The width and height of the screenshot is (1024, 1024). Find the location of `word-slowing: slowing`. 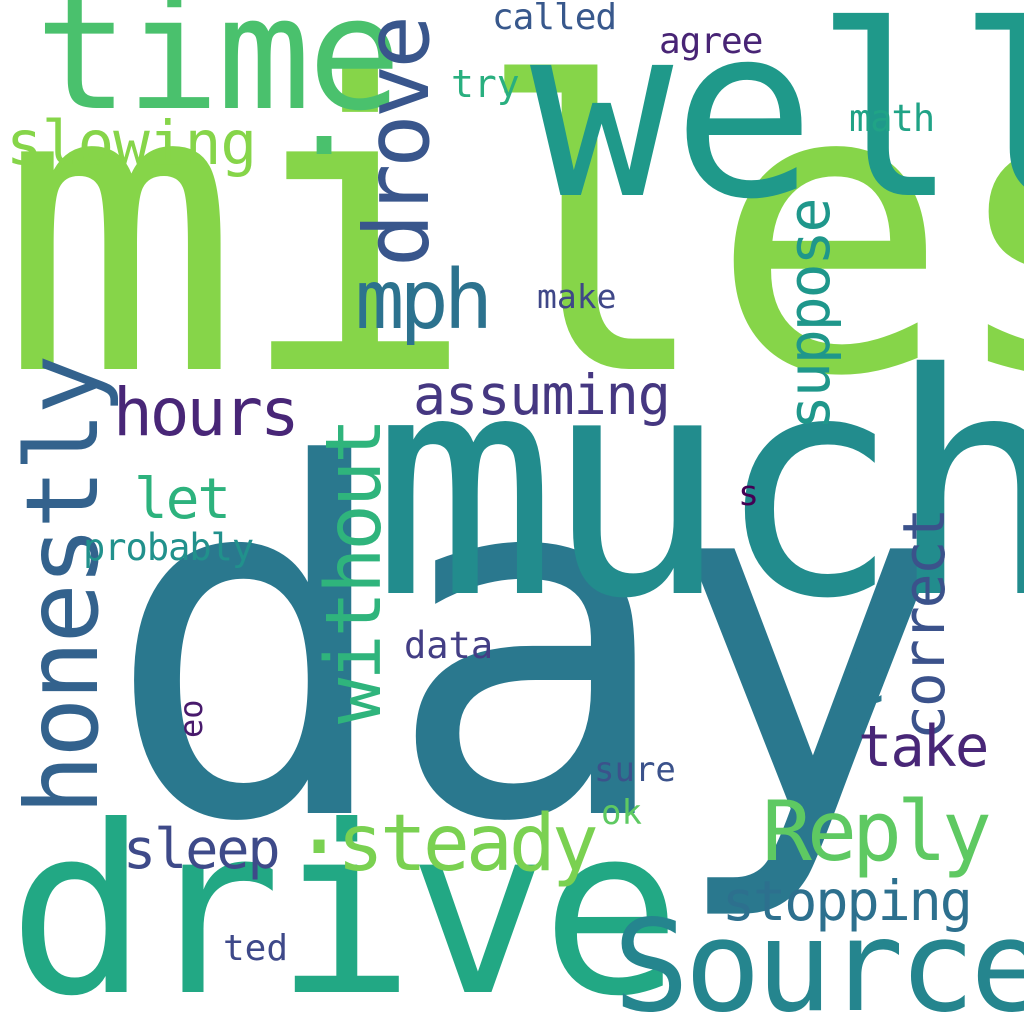

word-slowing: slowing is located at coordinates (131, 143).